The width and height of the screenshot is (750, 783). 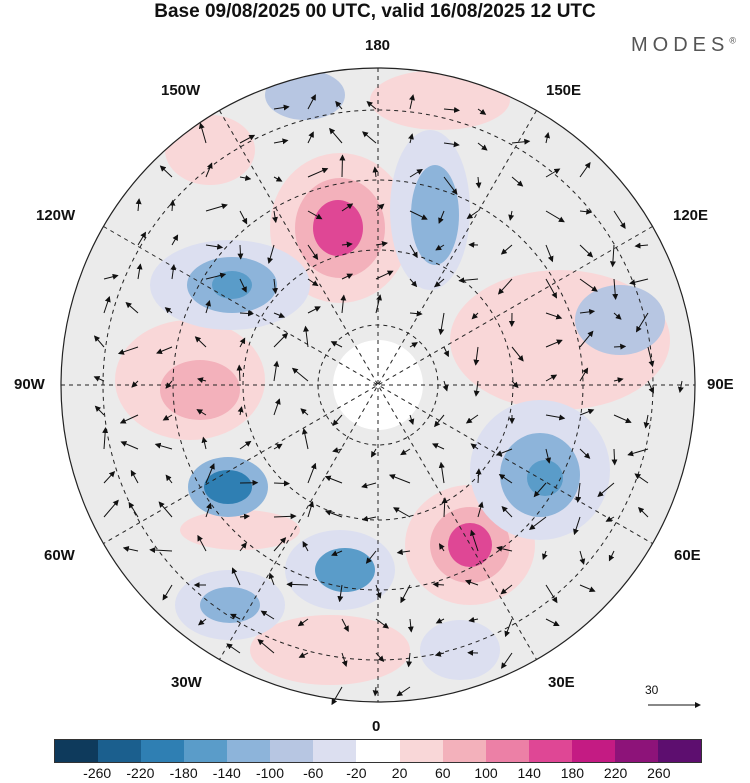 I want to click on colorbar-tick-label: 60, so click(x=443, y=773).